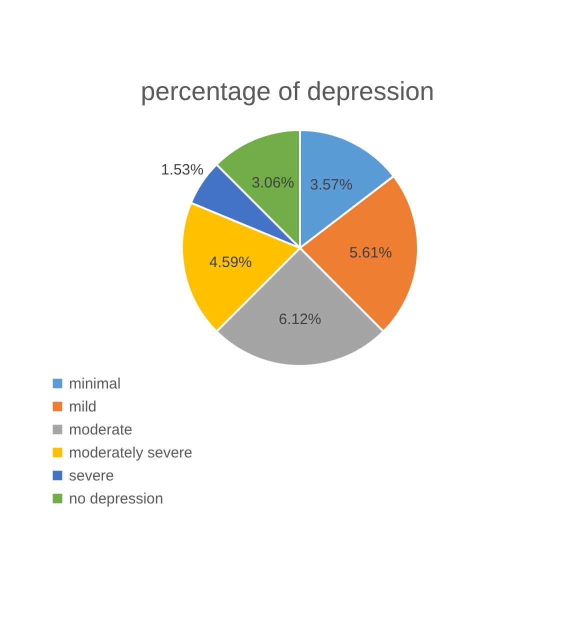 The width and height of the screenshot is (575, 617). I want to click on legend-label: moderately severe, so click(130, 453).